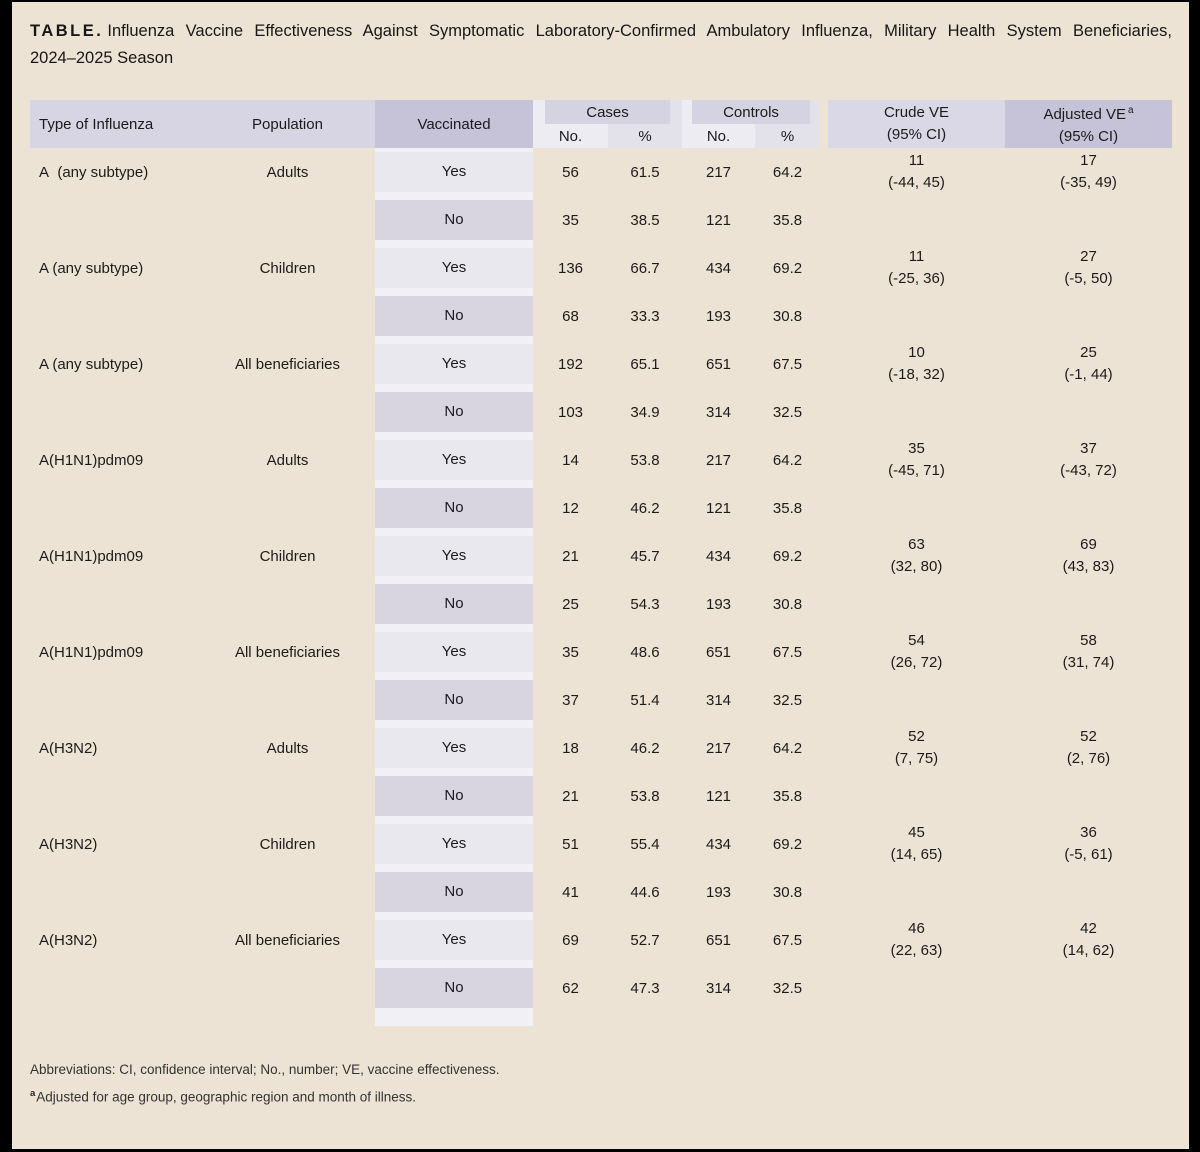  What do you see at coordinates (1088, 124) in the screenshot?
I see `header-adjusted-ve: Adjusted VE a (95% CI)` at bounding box center [1088, 124].